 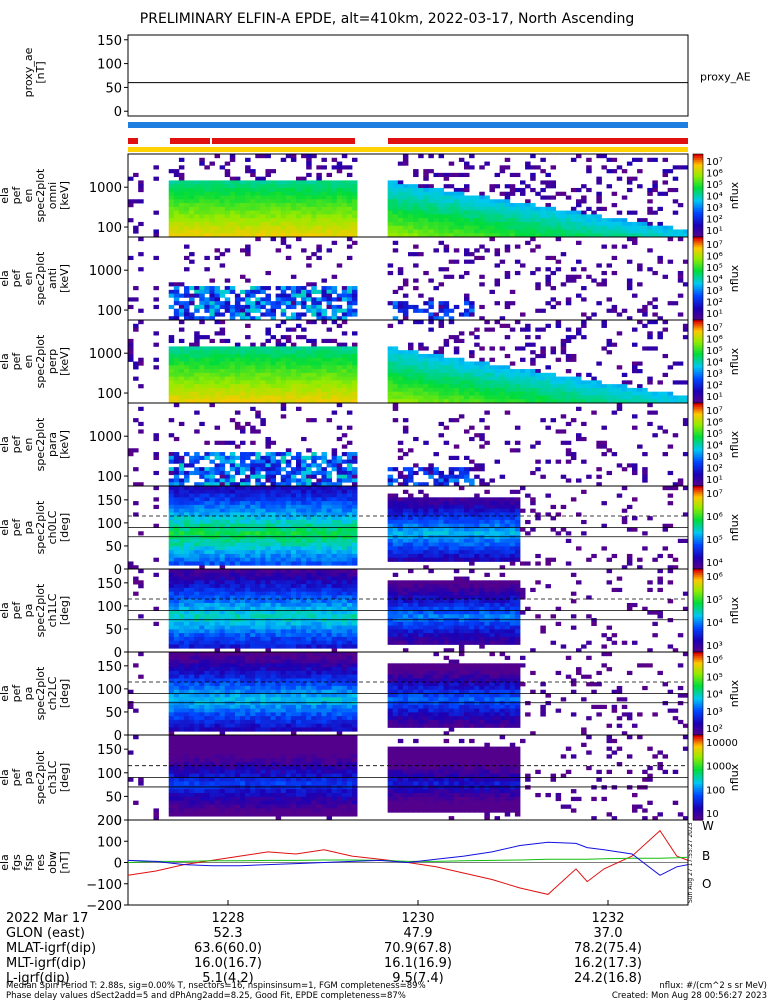 I want to click on colorbar-segment, so click(x=698, y=402).